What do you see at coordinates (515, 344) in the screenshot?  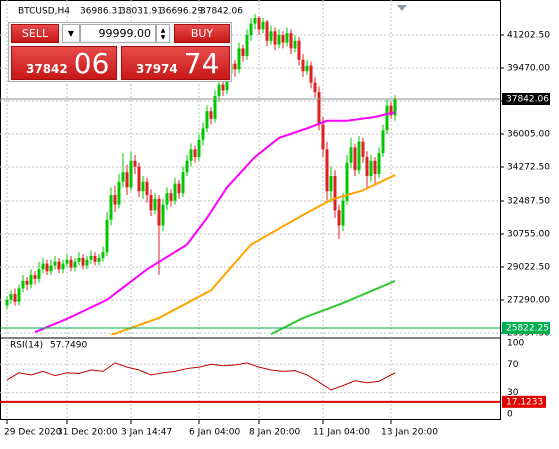 I see `rsi-tick-label: 100` at bounding box center [515, 344].